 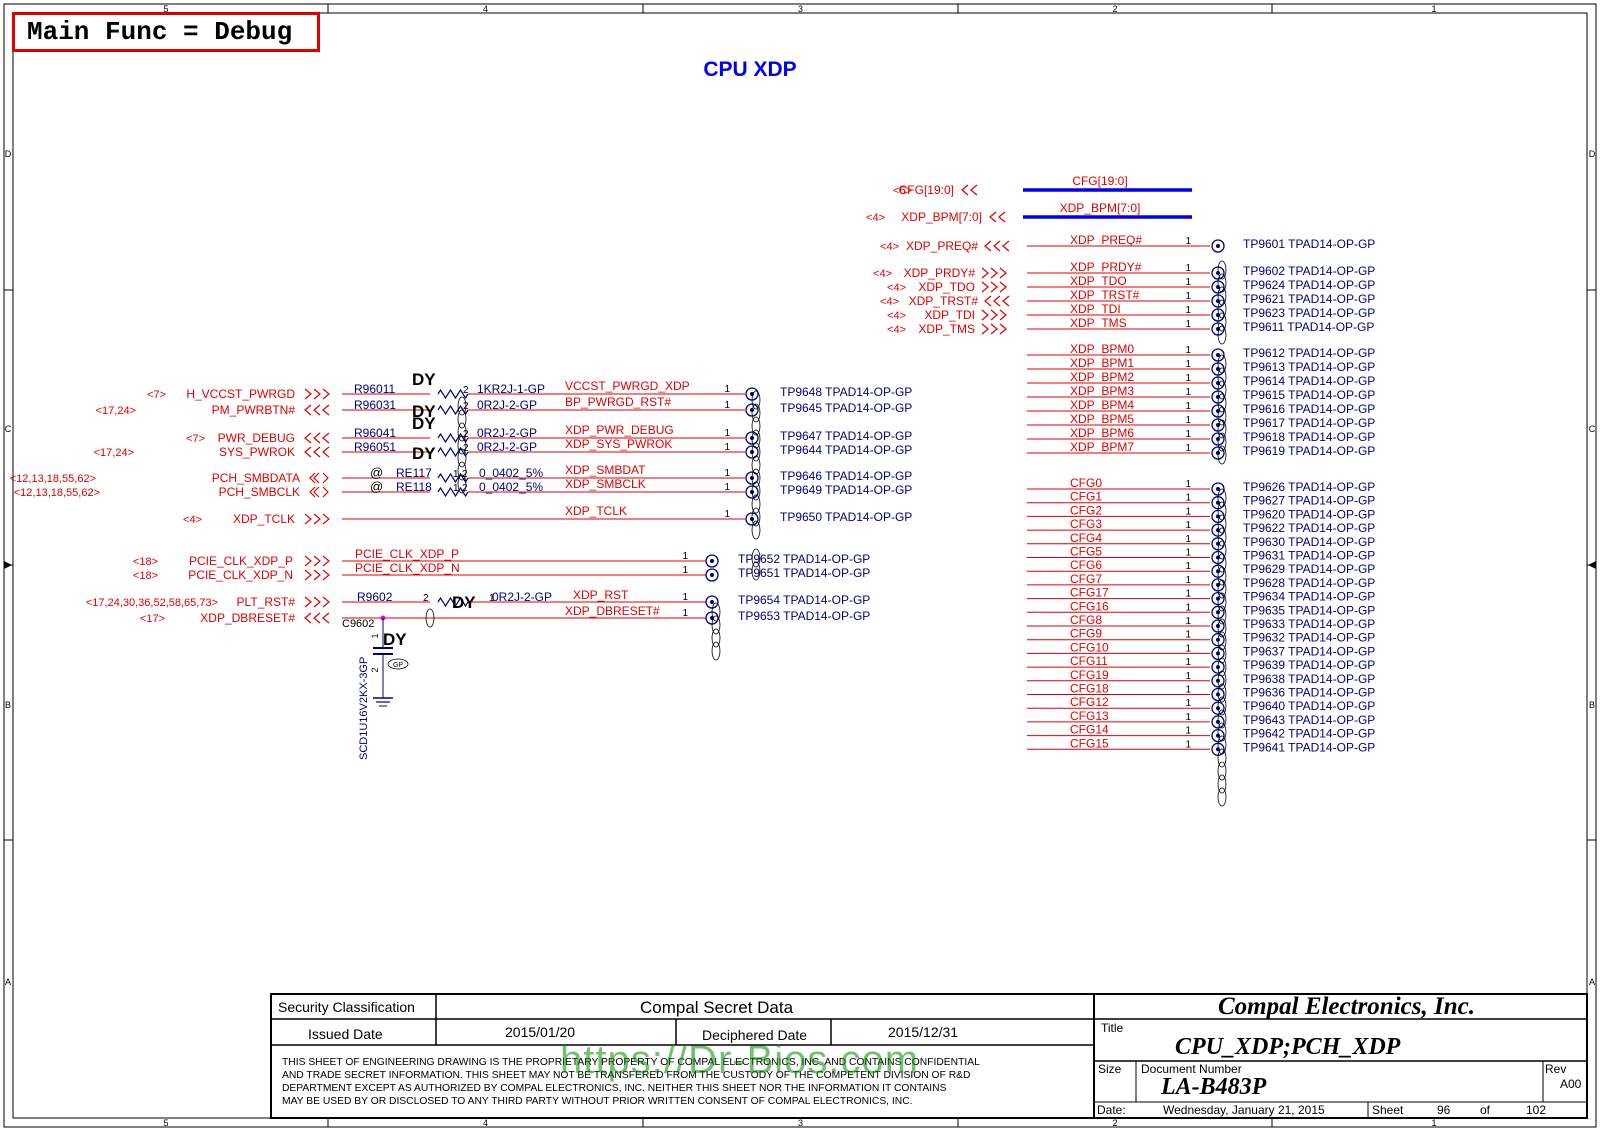 I want to click on title-value: CPU_XDP;PCH_XDP, so click(x=1288, y=1047).